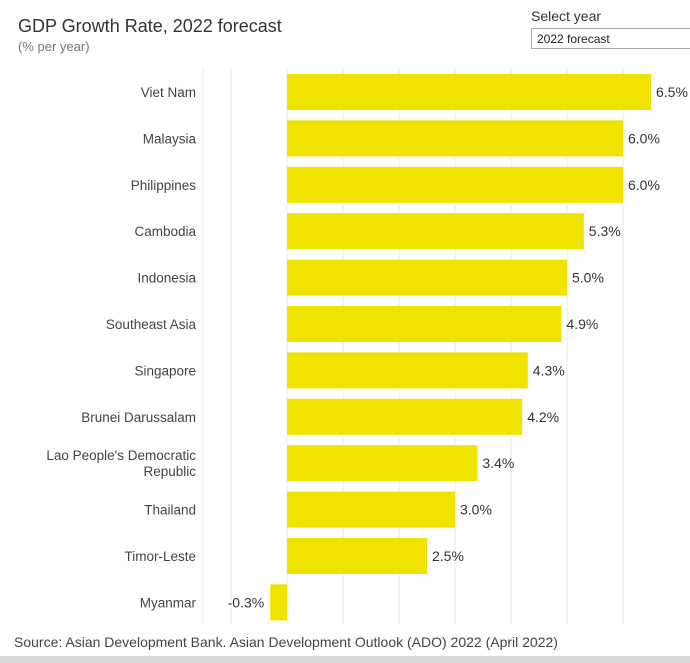 This screenshot has width=690, height=663. What do you see at coordinates (121, 455) in the screenshot?
I see `category-label: Lao People's Democratic` at bounding box center [121, 455].